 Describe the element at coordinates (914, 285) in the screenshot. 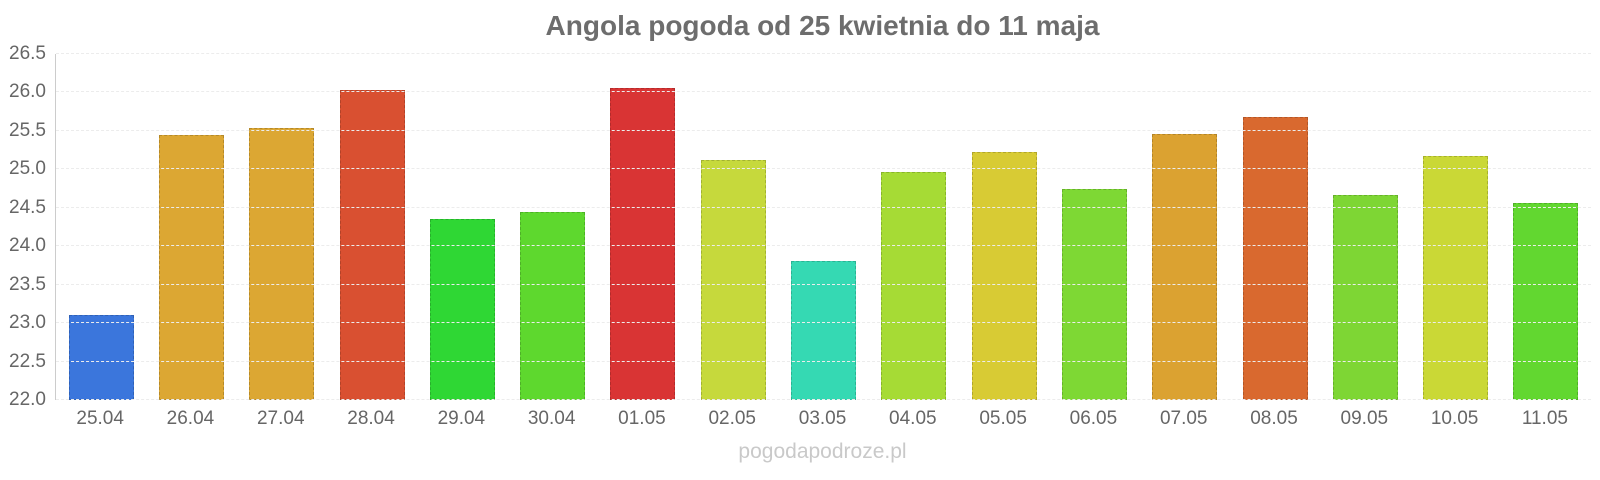

I see `bar-04.05` at that location.